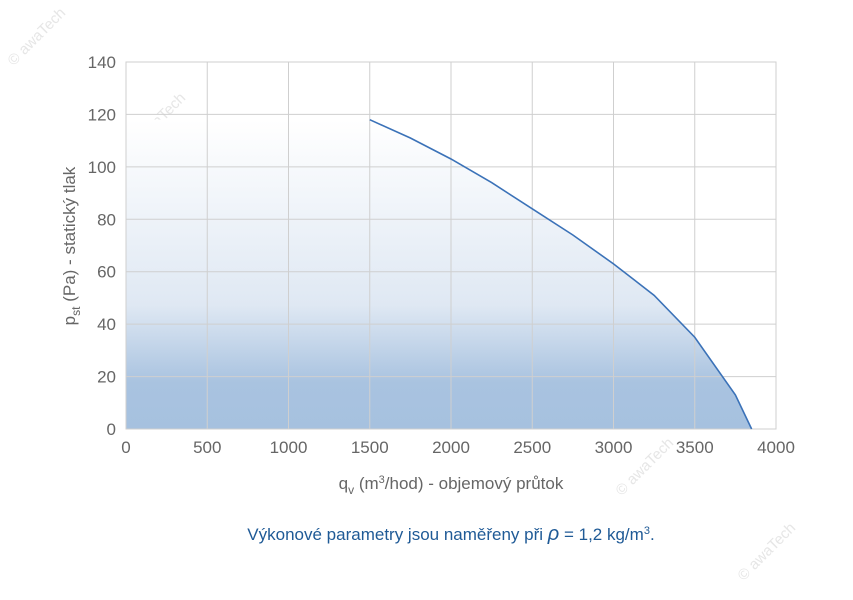  What do you see at coordinates (106, 377) in the screenshot?
I see `y-tick-label: 20` at bounding box center [106, 377].